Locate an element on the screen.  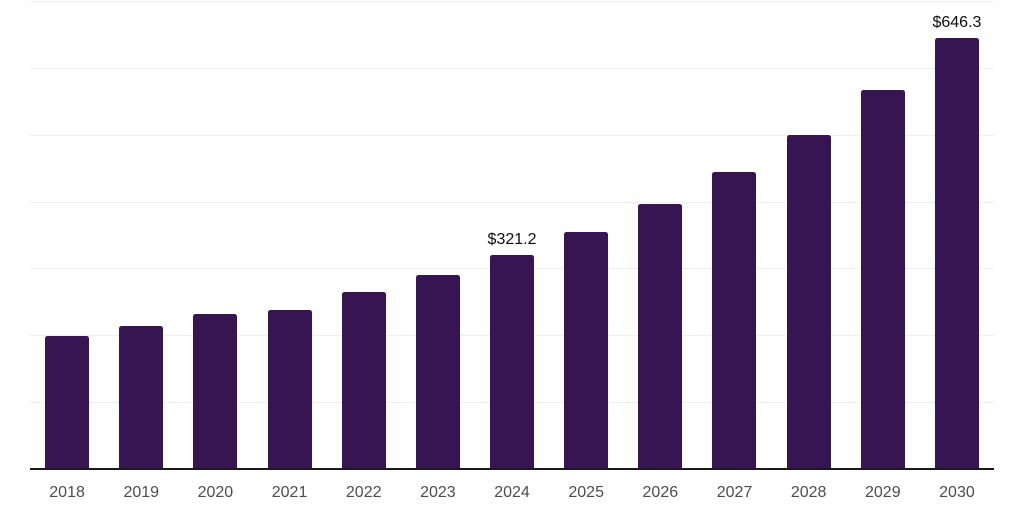
bar-slot-2020 is located at coordinates (215, 236).